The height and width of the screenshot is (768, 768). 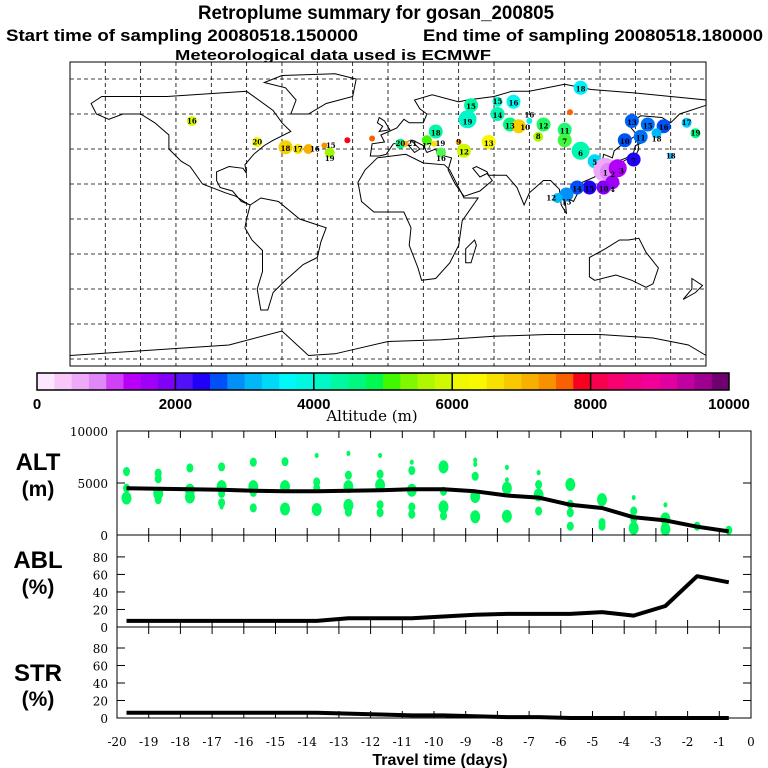 I want to click on plume-marker-label: 18, so click(x=286, y=148).